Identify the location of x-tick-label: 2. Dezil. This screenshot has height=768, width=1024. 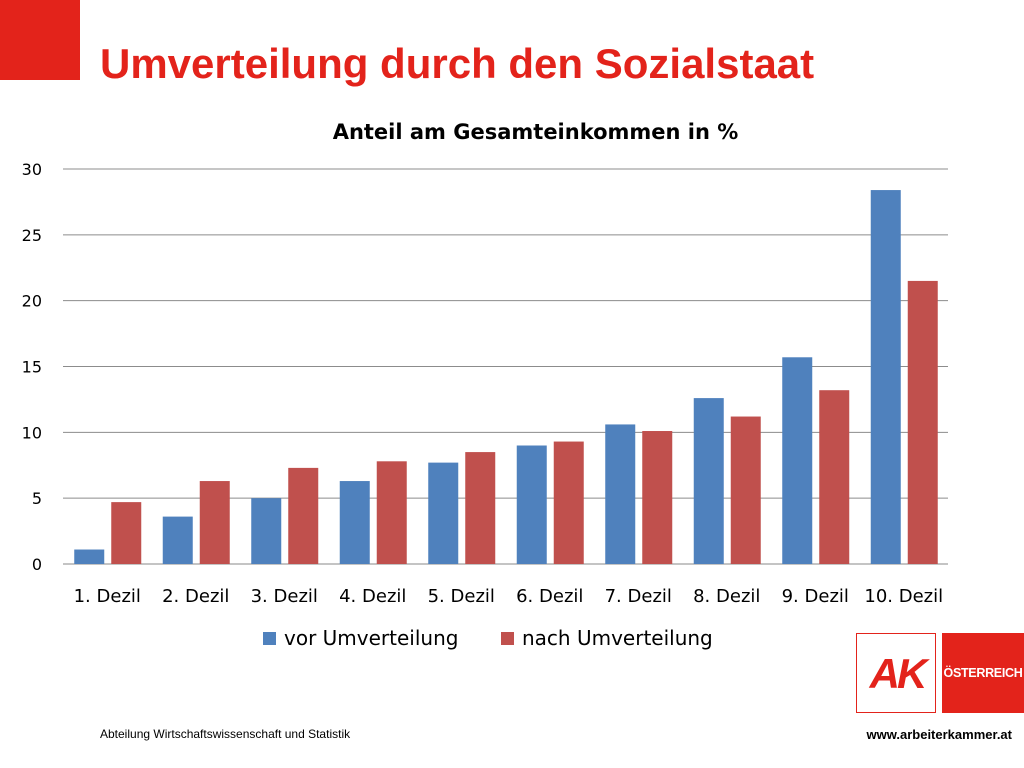
(195, 596).